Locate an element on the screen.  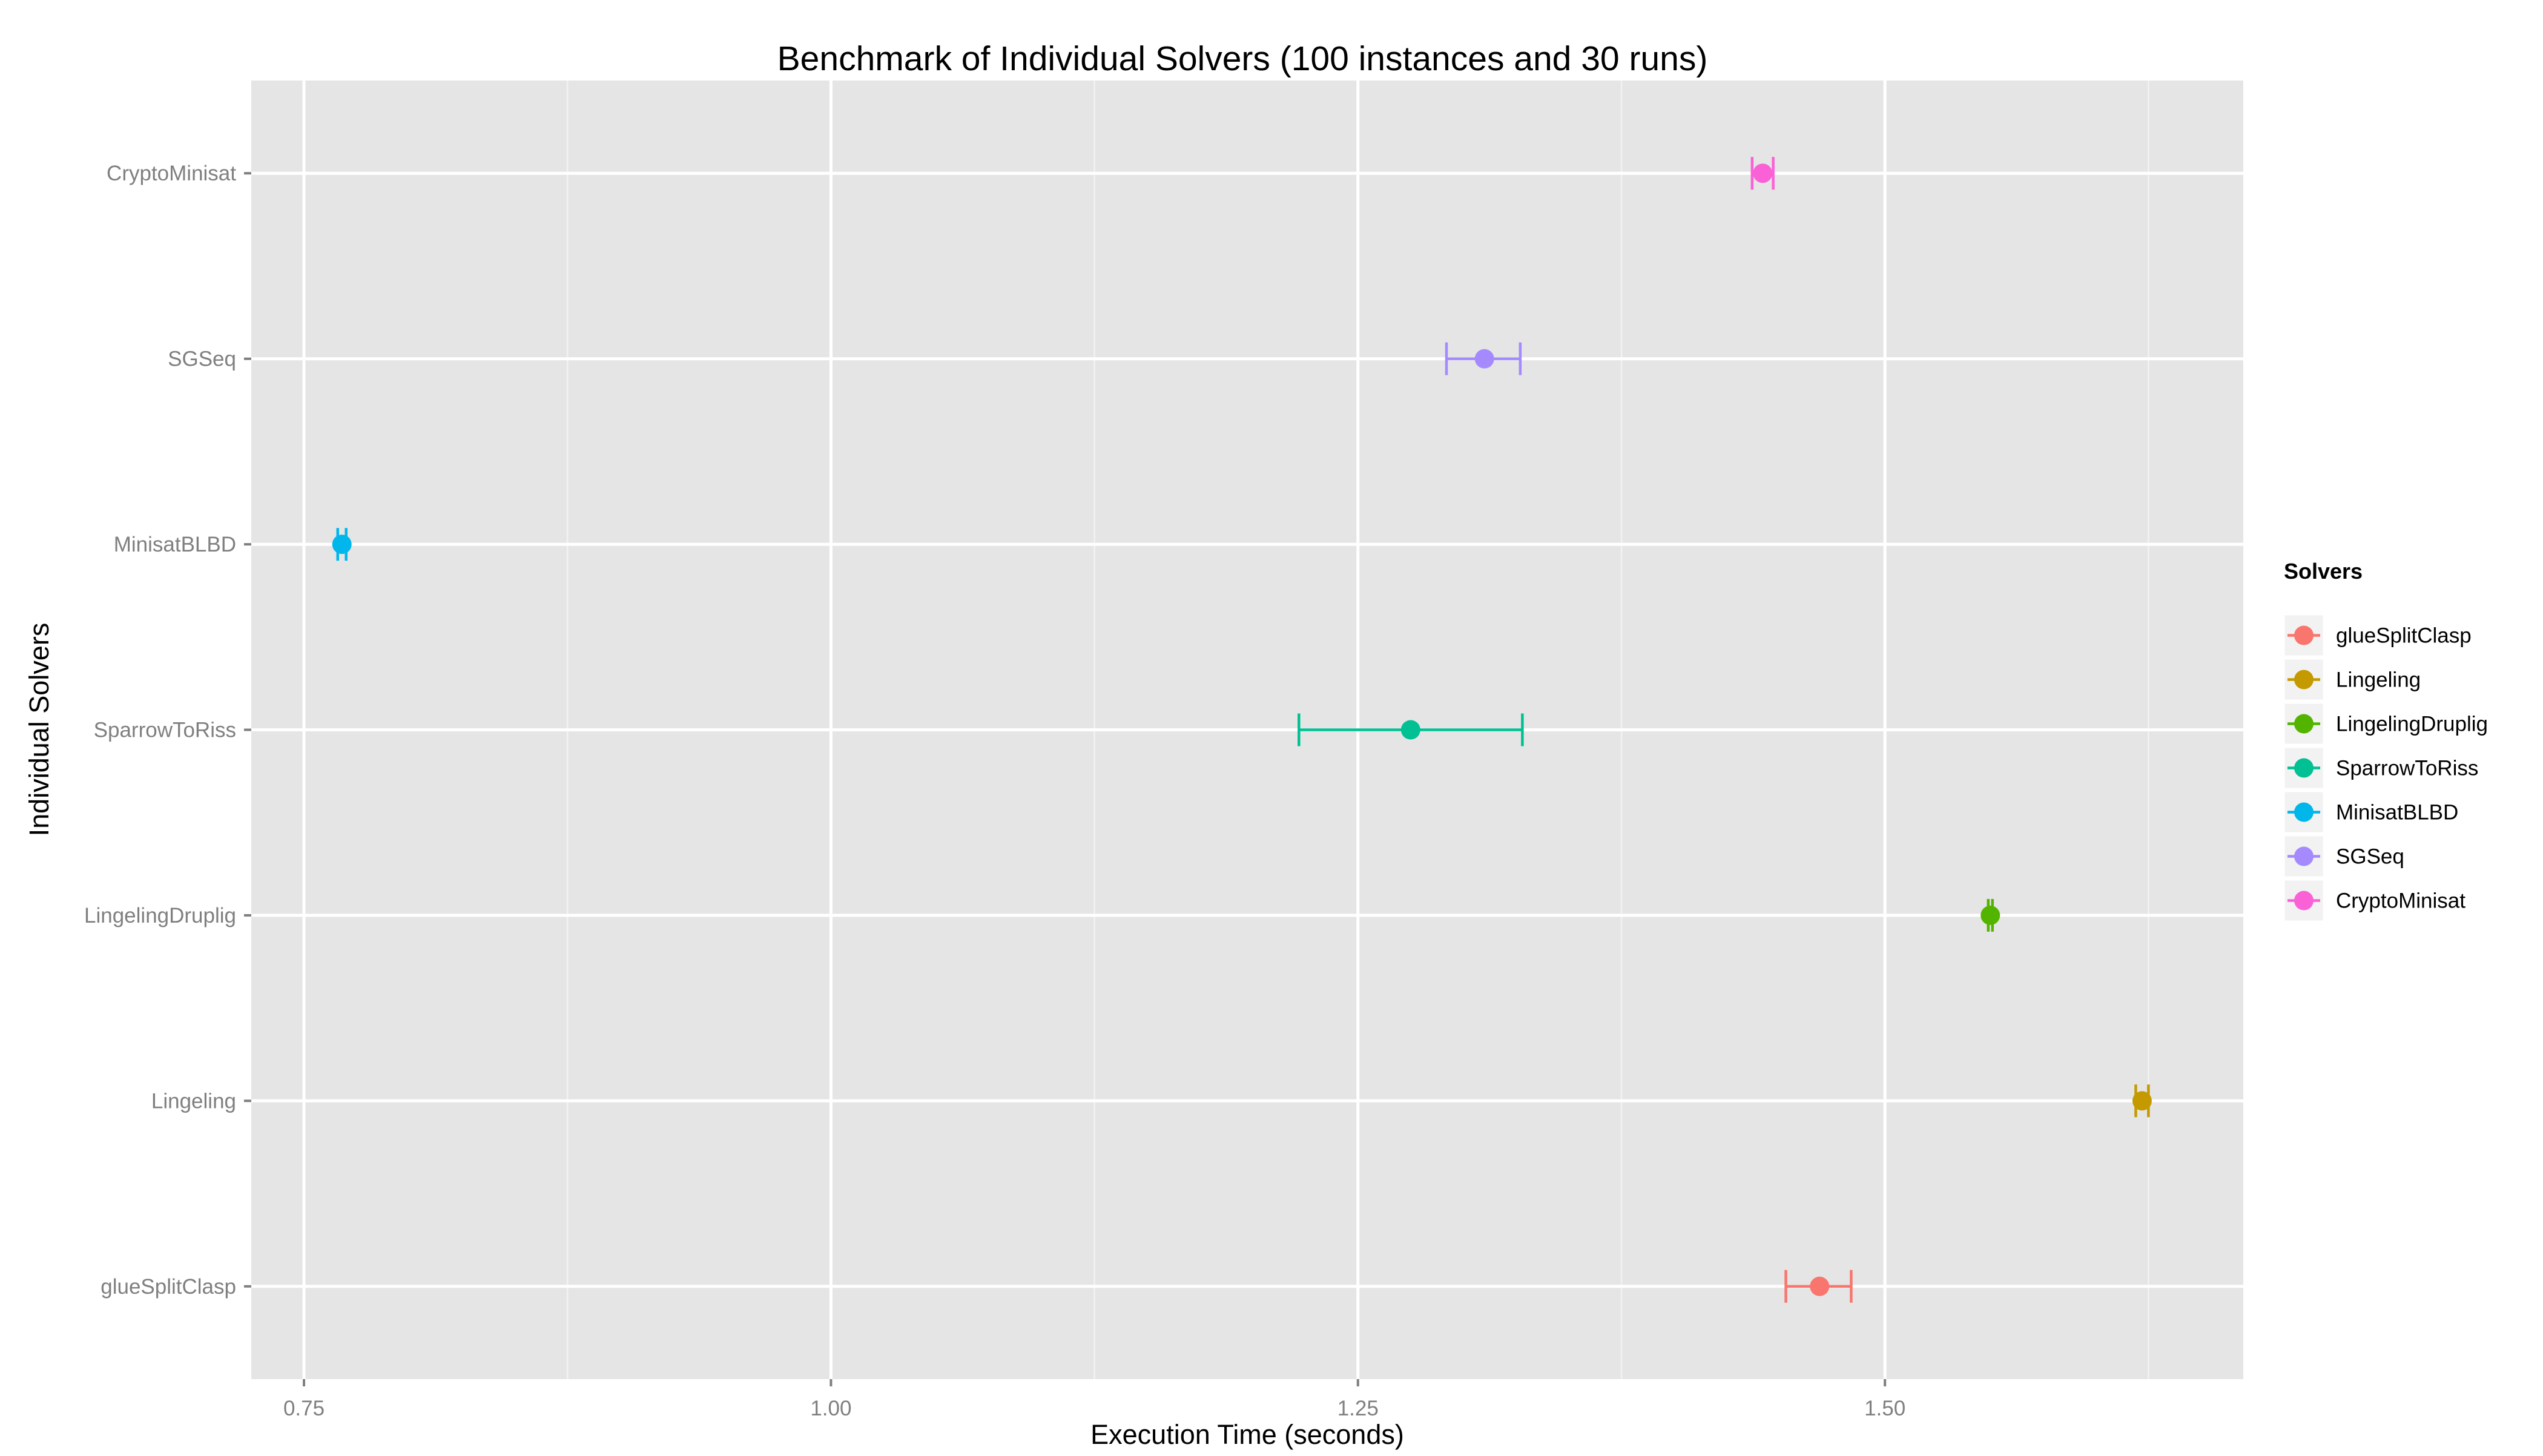
legend-label: Lingeling is located at coordinates (2379, 680).